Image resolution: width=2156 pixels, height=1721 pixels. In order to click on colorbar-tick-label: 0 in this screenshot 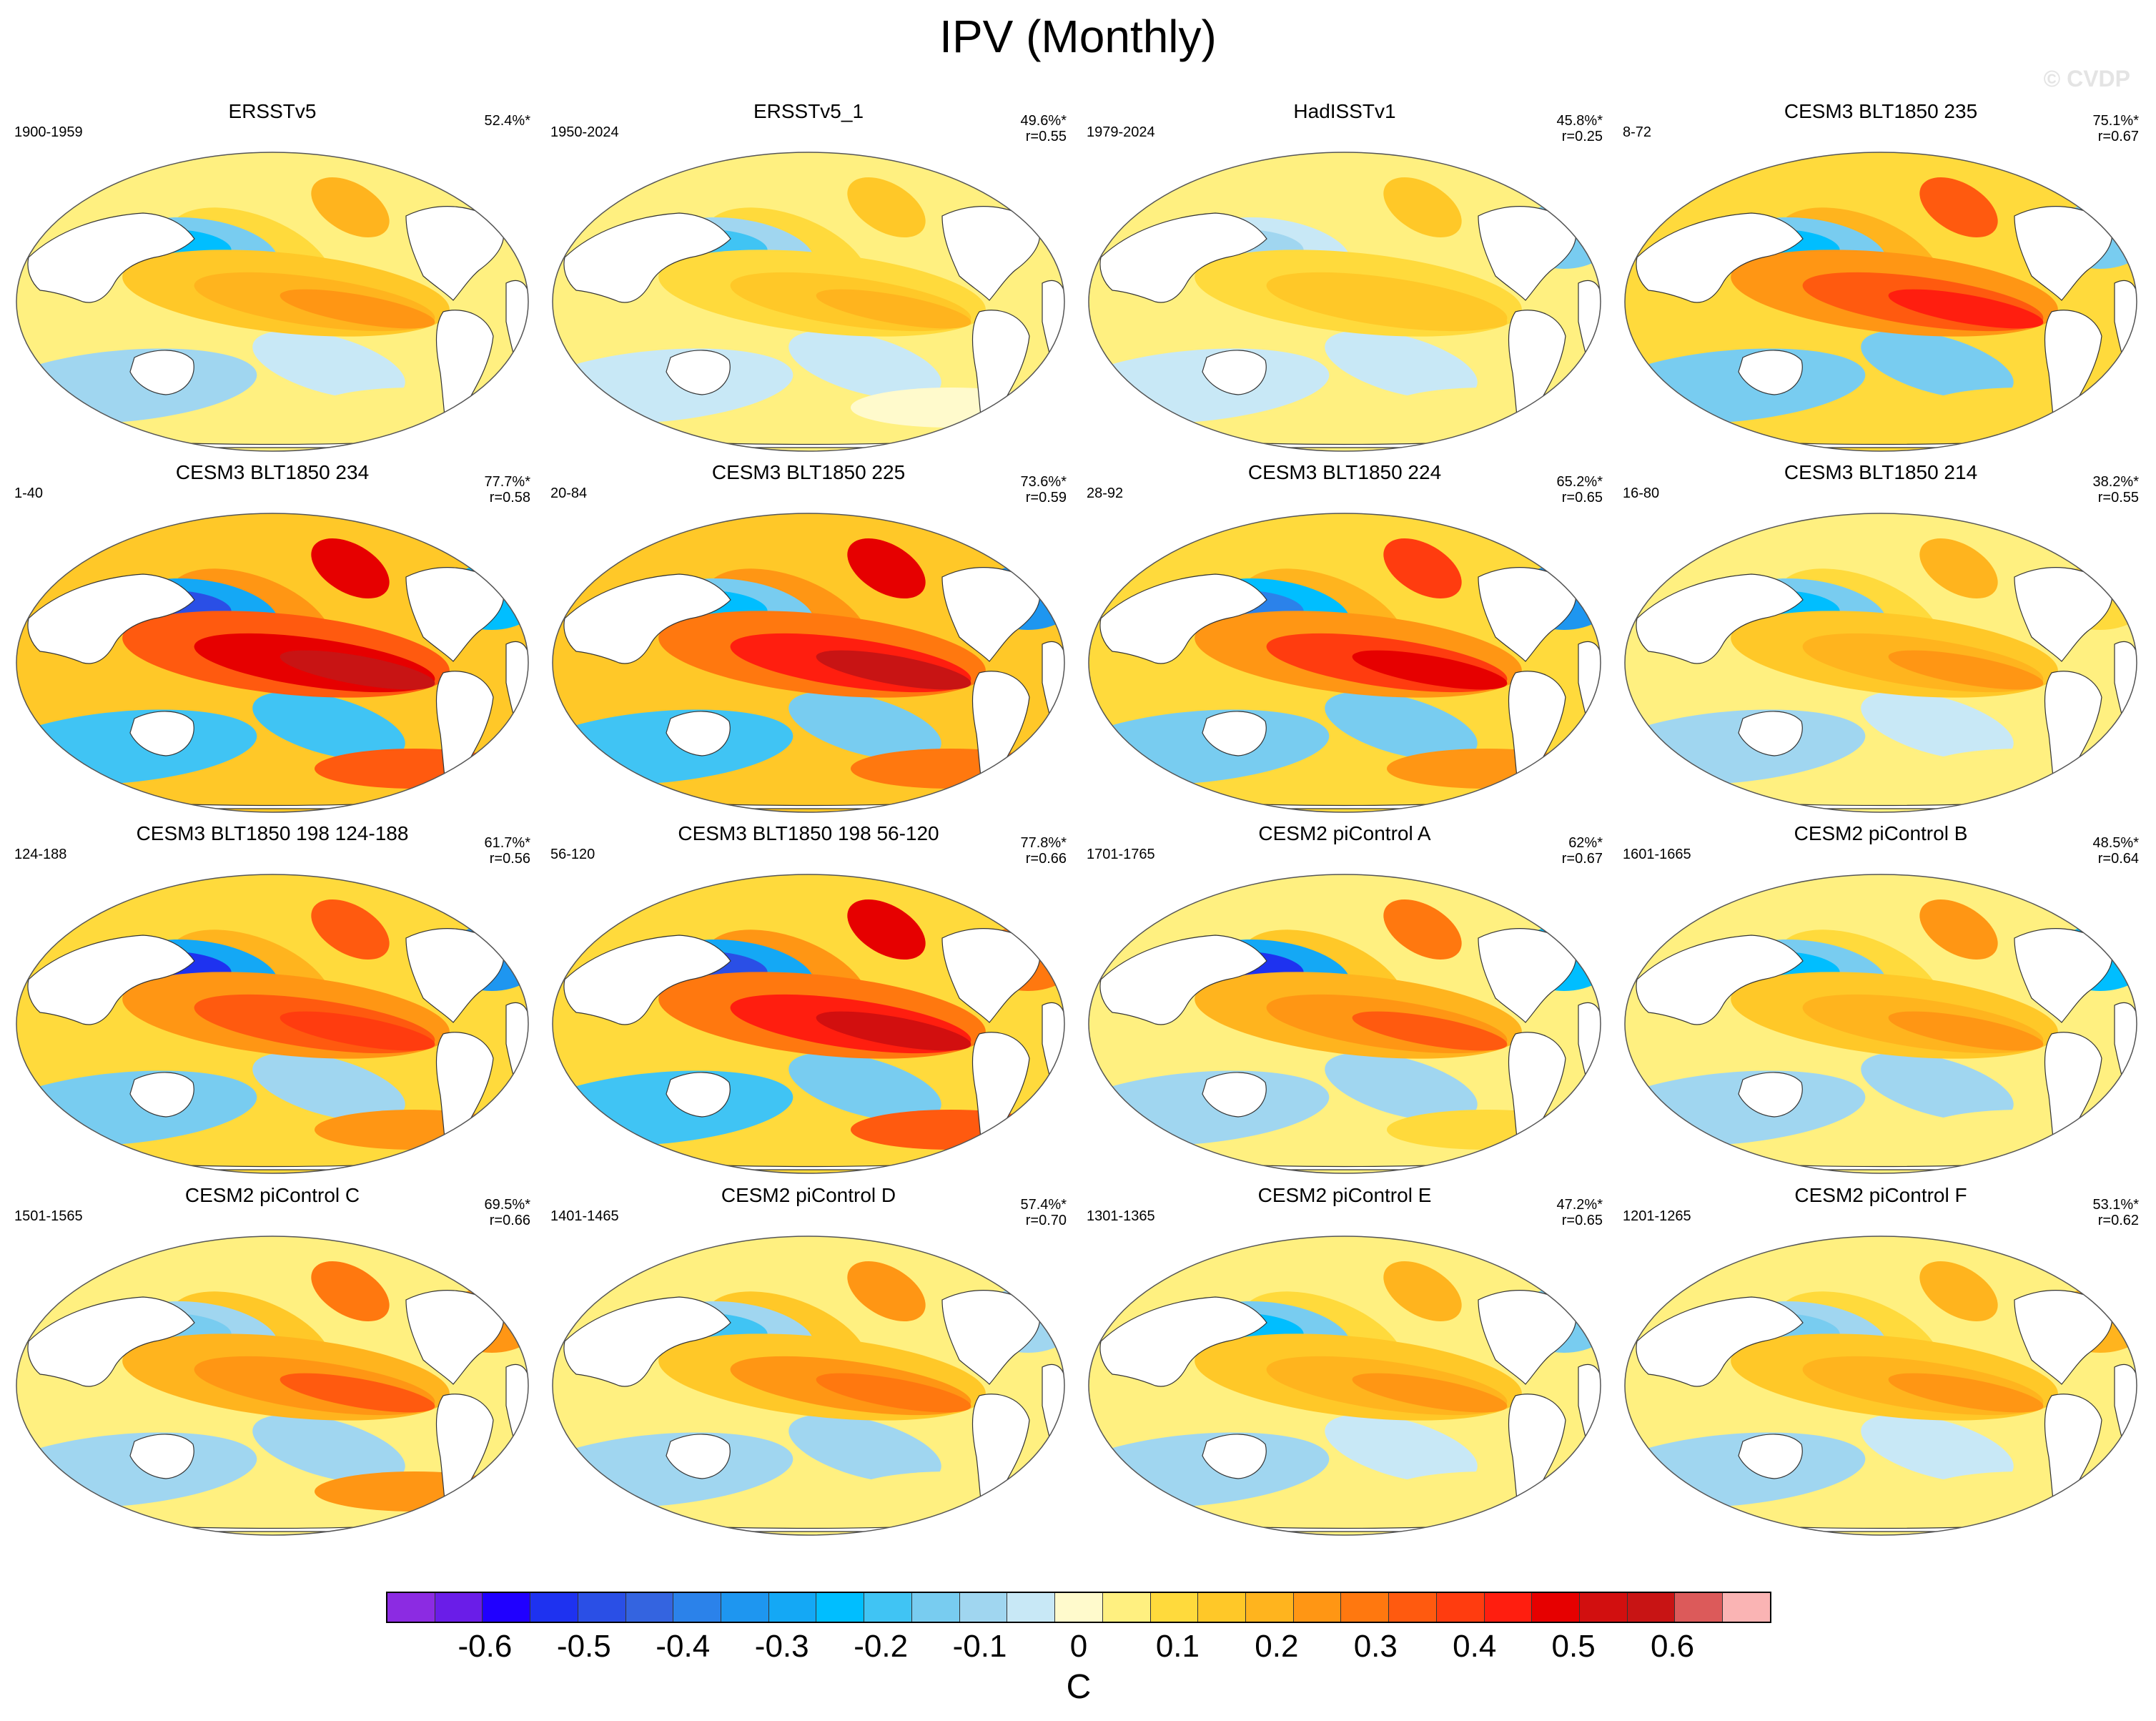, I will do `click(1078, 1646)`.